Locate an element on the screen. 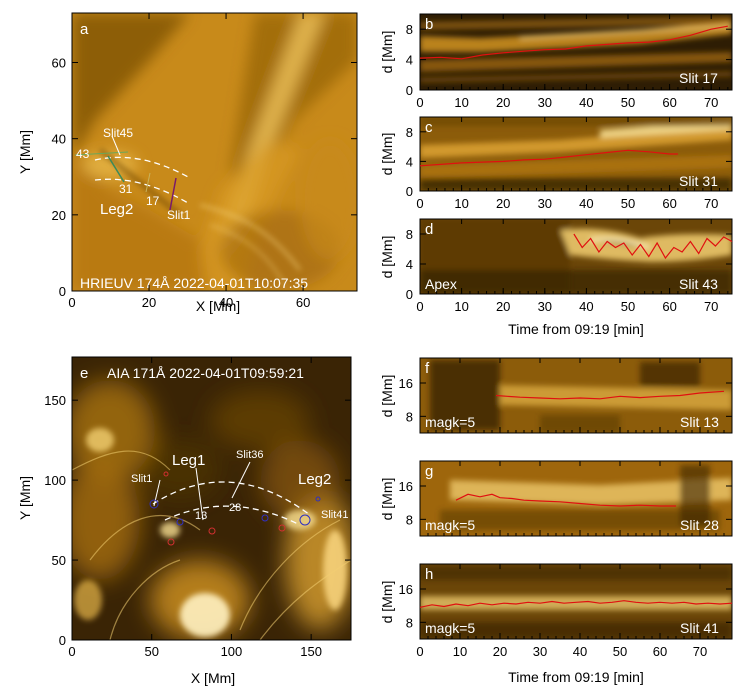  panel-e-xtick-0: 0 is located at coordinates (71, 651).